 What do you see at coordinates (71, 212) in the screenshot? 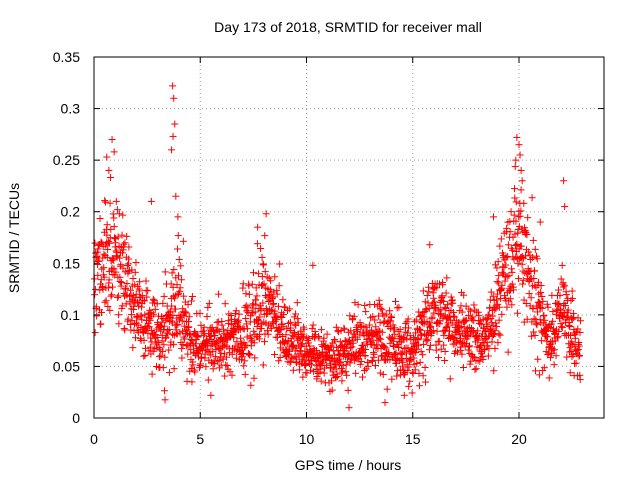
I see `y-tick-label: 0.2` at bounding box center [71, 212].